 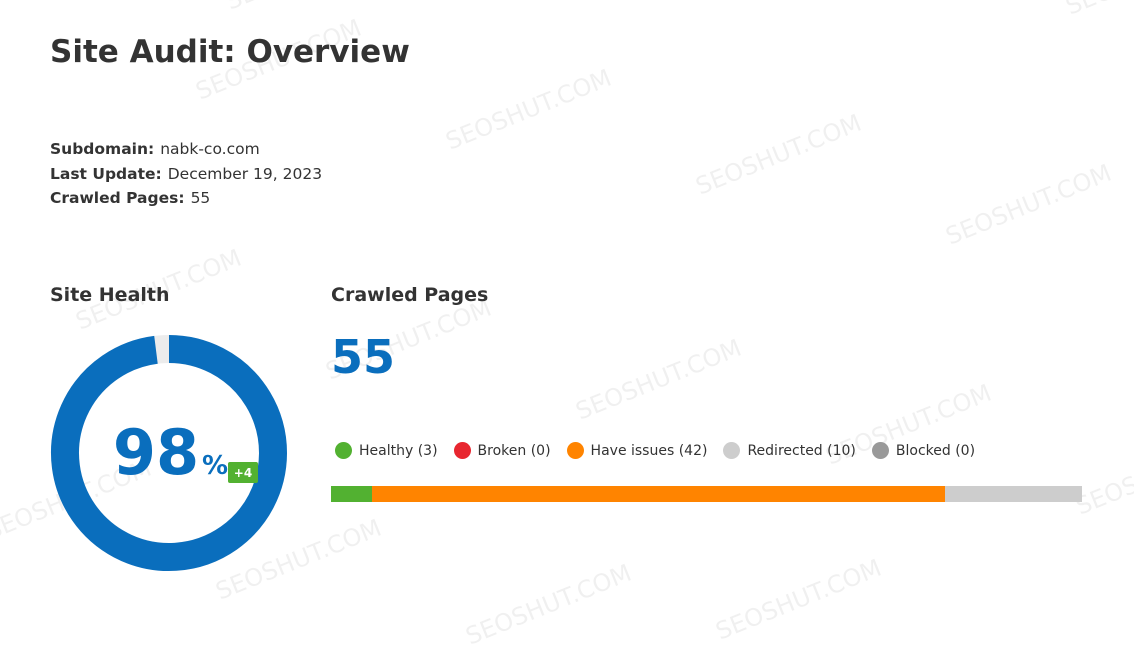 I want to click on health-value: 98, so click(x=156, y=452).